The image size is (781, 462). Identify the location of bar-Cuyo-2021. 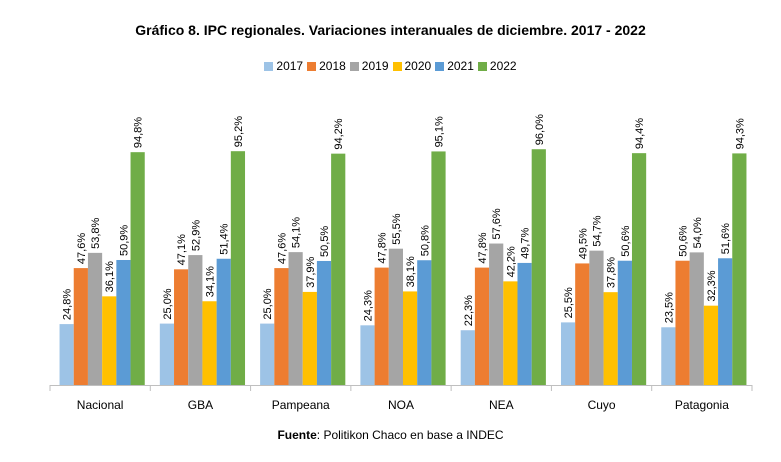
(624, 322).